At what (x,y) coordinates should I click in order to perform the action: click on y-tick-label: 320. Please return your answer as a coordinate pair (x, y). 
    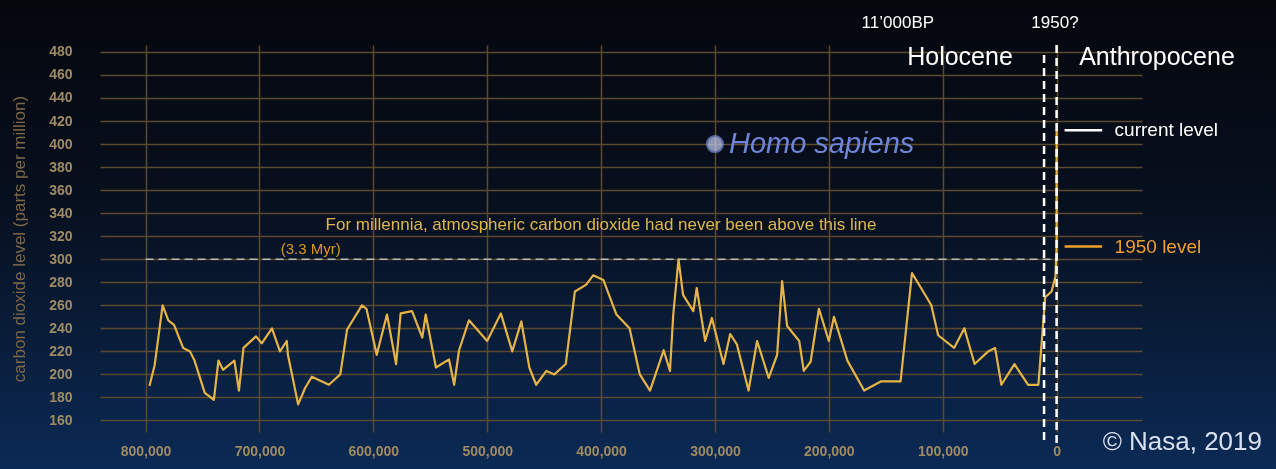
    Looking at the image, I should click on (61, 235).